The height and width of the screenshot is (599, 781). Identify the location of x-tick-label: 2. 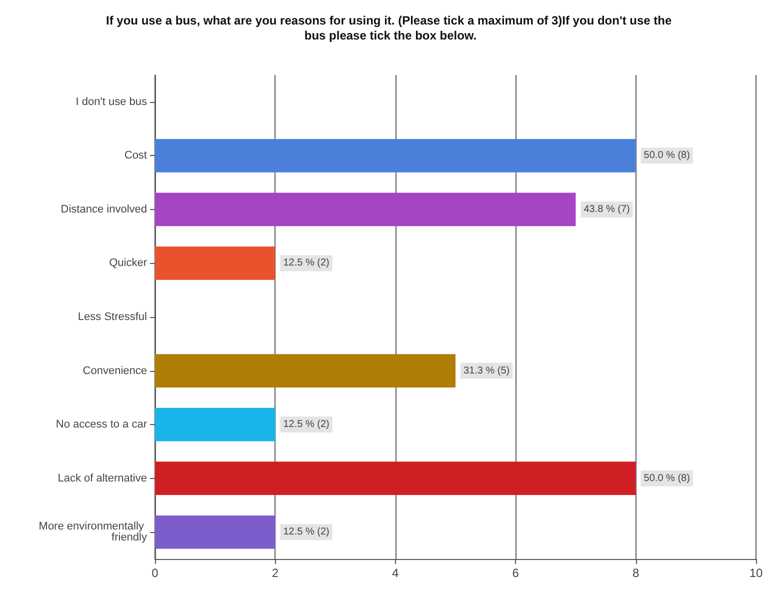
(275, 573).